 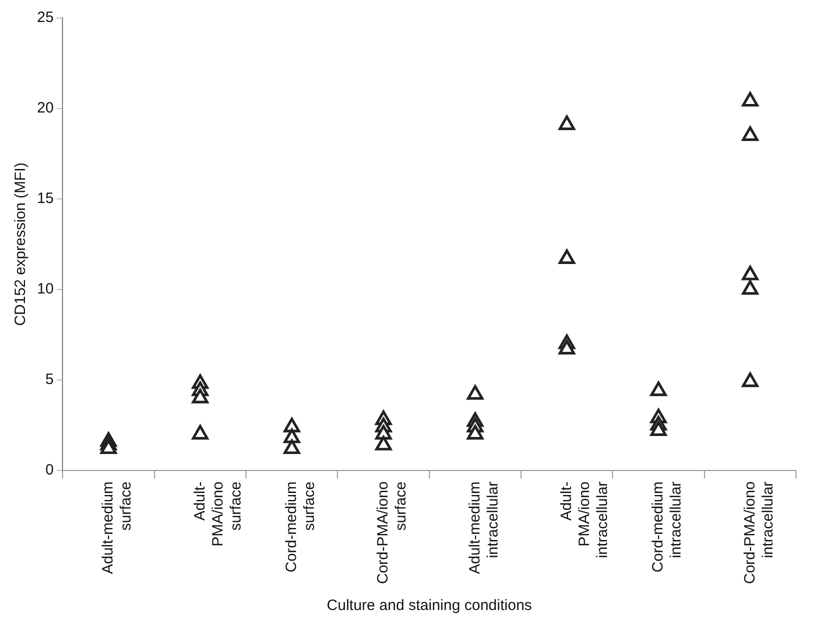 What do you see at coordinates (117, 527) in the screenshot?
I see `x-tick-label: Adult-medium surface` at bounding box center [117, 527].